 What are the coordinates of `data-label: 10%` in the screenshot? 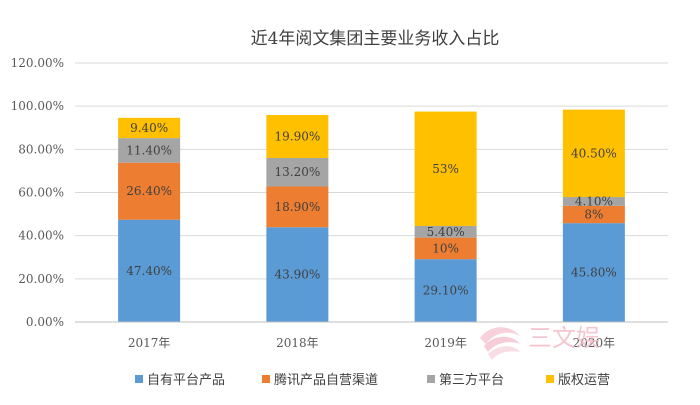 It's located at (445, 248).